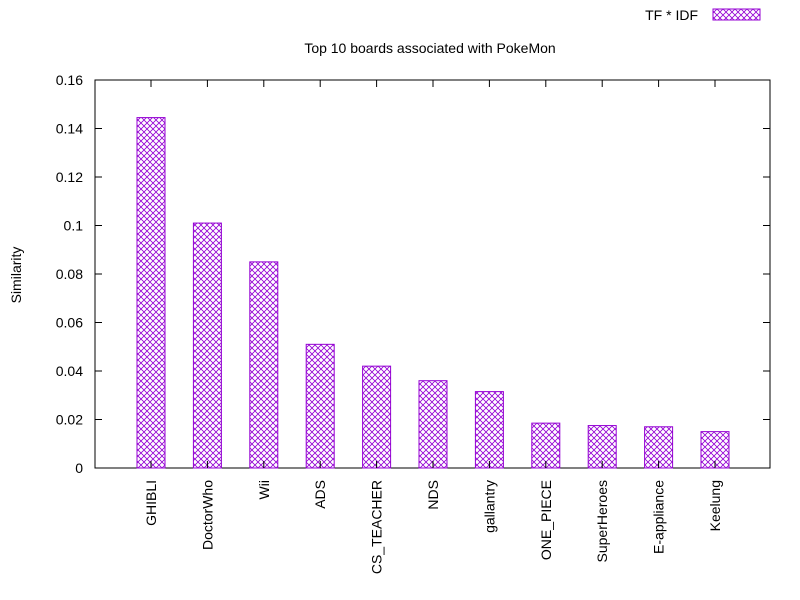 This screenshot has width=800, height=600. What do you see at coordinates (715, 505) in the screenshot?
I see `x-tick-label: Keelung` at bounding box center [715, 505].